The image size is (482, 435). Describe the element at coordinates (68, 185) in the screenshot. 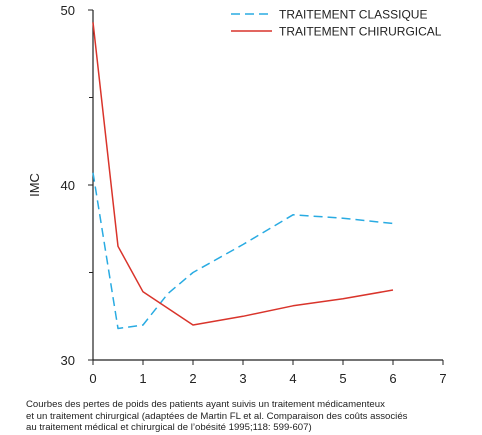

I see `y-tick-label-1: 40` at that location.